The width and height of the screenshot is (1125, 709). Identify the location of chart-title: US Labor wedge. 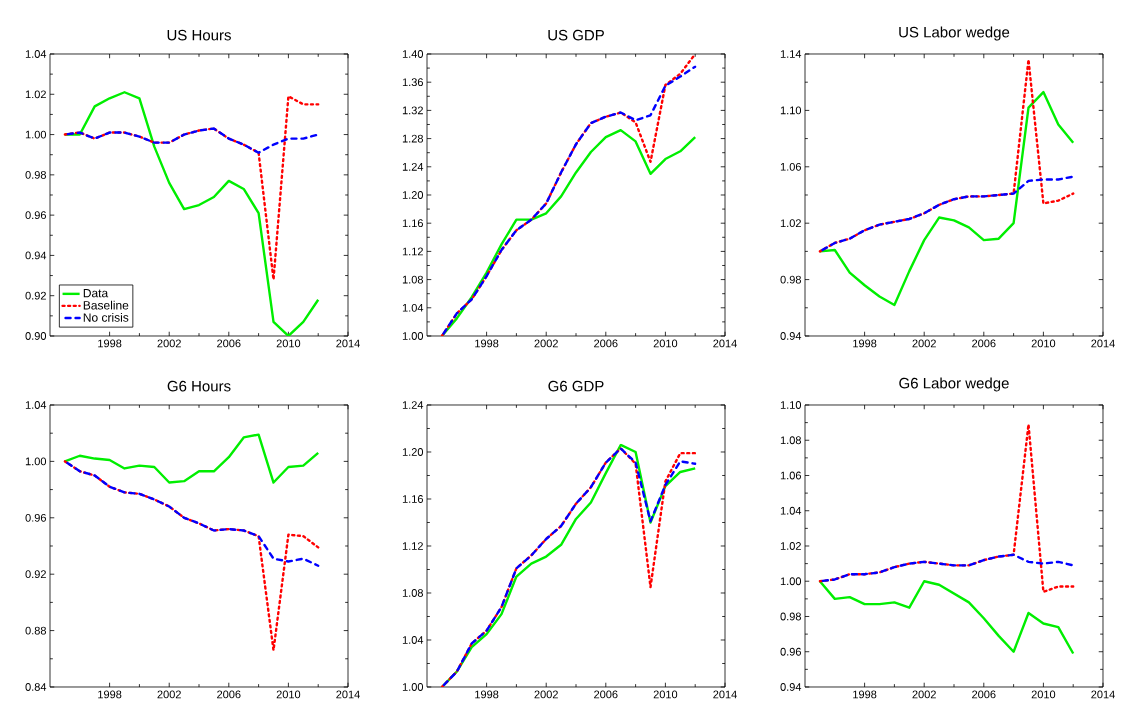
(954, 33).